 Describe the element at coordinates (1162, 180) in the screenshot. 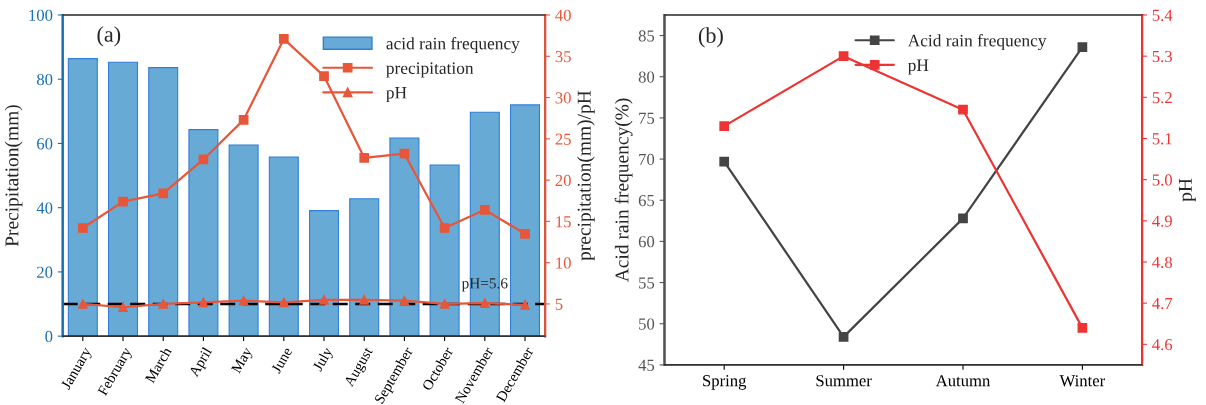

I see `y2-tick-label: 5.0` at that location.